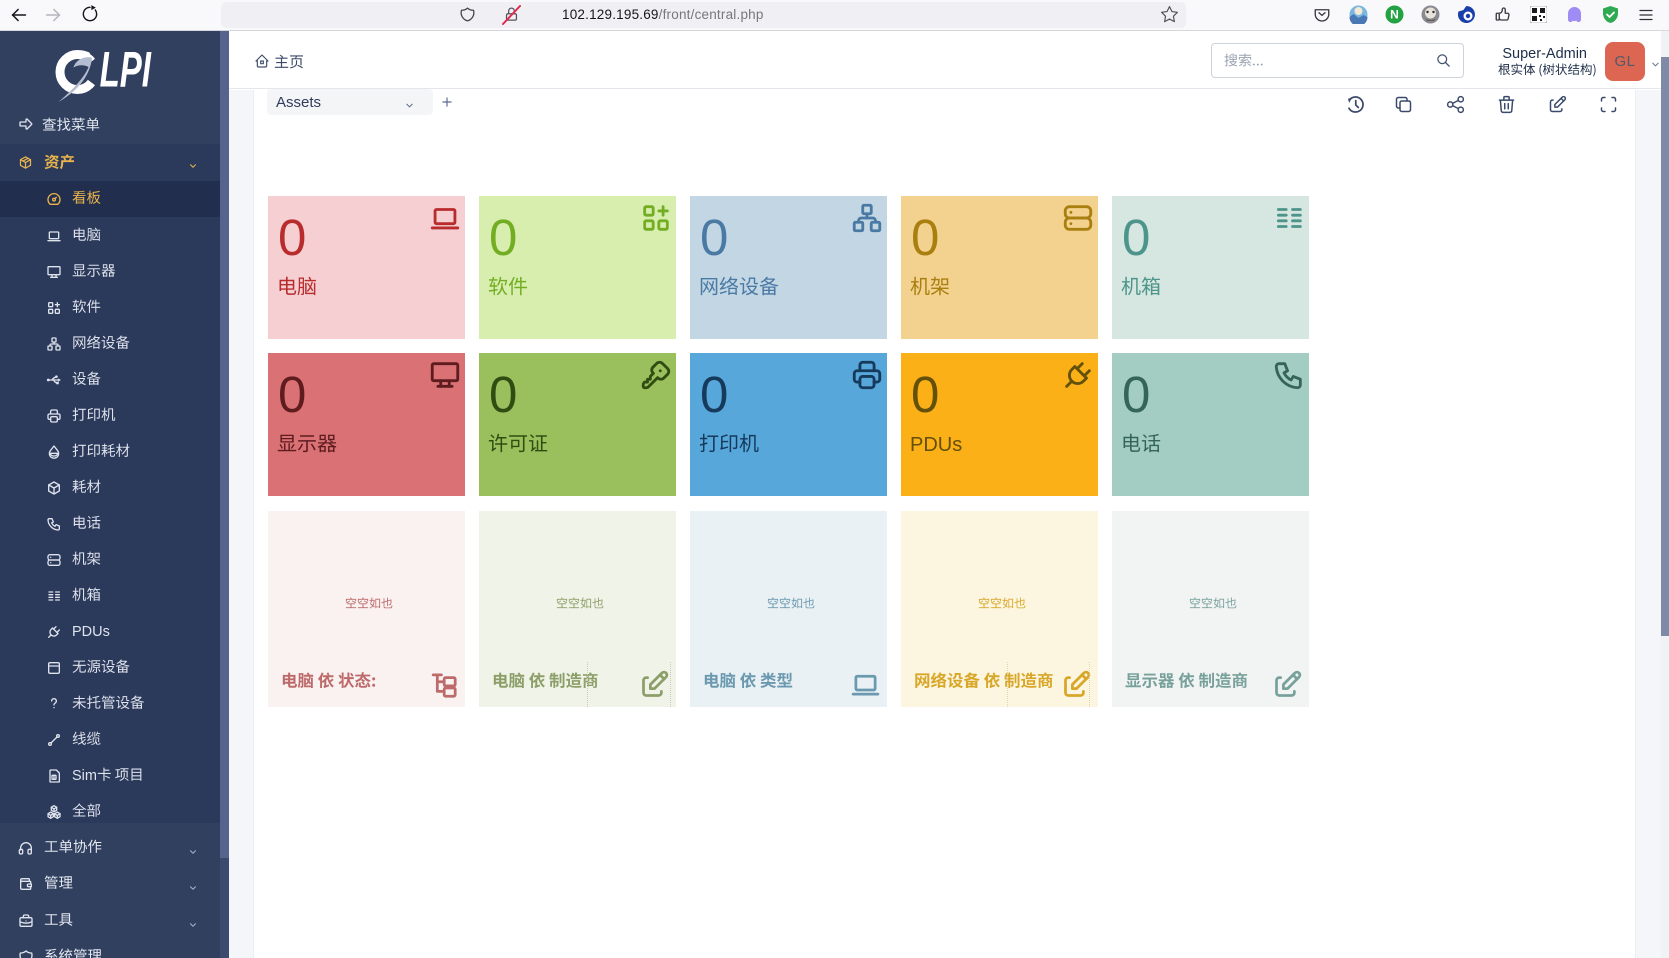 The width and height of the screenshot is (1669, 958). Describe the element at coordinates (1394, 15) in the screenshot. I see `svg-text: N` at that location.